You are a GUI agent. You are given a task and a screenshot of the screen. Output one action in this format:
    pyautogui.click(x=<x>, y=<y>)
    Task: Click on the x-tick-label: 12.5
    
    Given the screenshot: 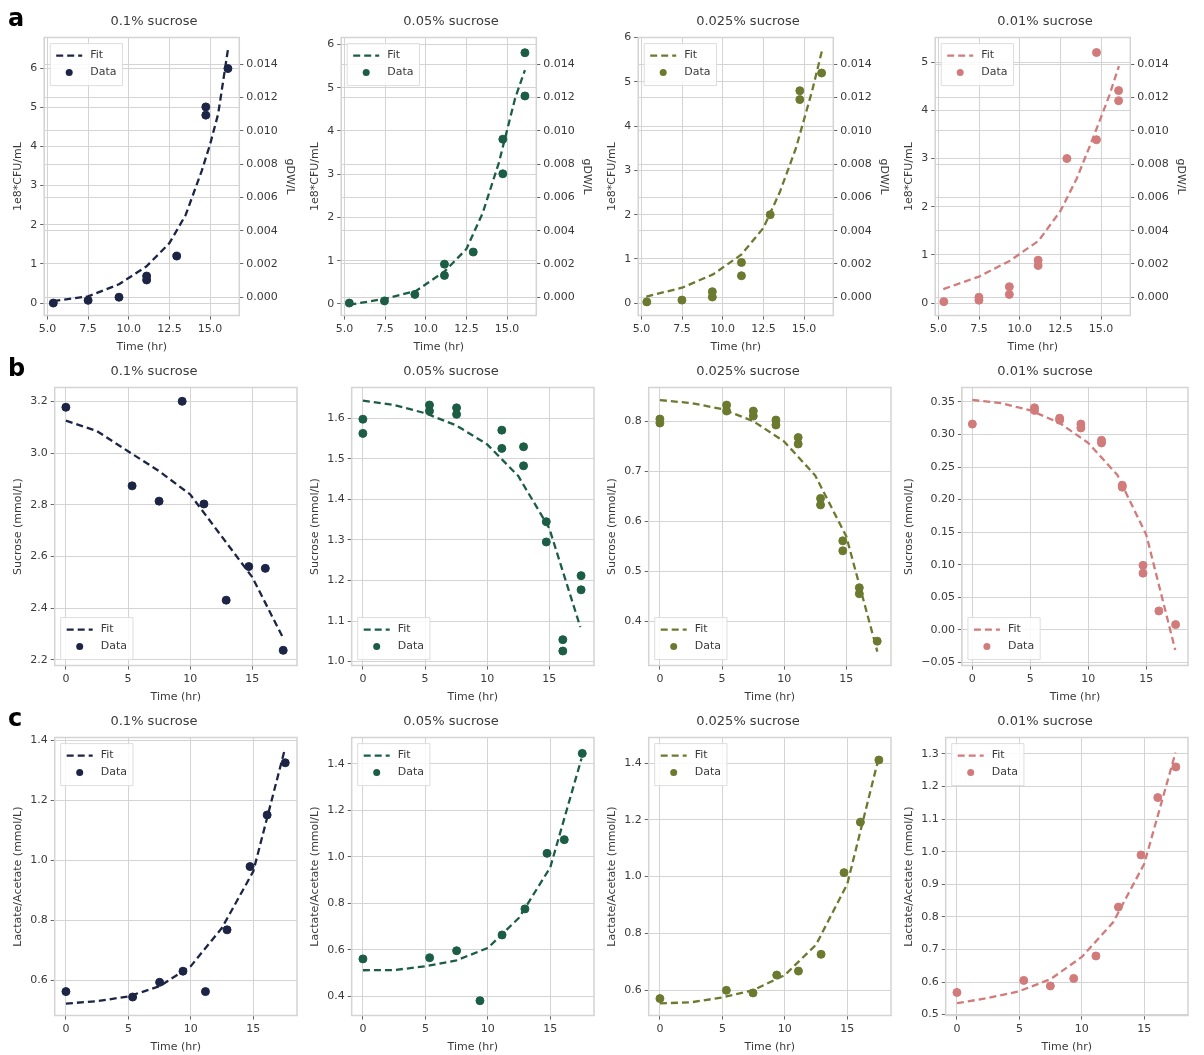 What is the action you would take?
    pyautogui.click(x=763, y=329)
    